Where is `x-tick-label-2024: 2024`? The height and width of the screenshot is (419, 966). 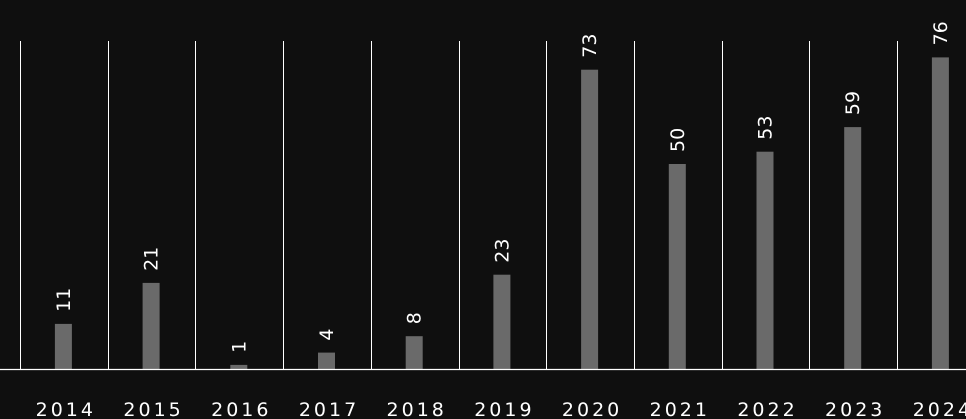 x-tick-label-2024: 2024 is located at coordinates (939, 409).